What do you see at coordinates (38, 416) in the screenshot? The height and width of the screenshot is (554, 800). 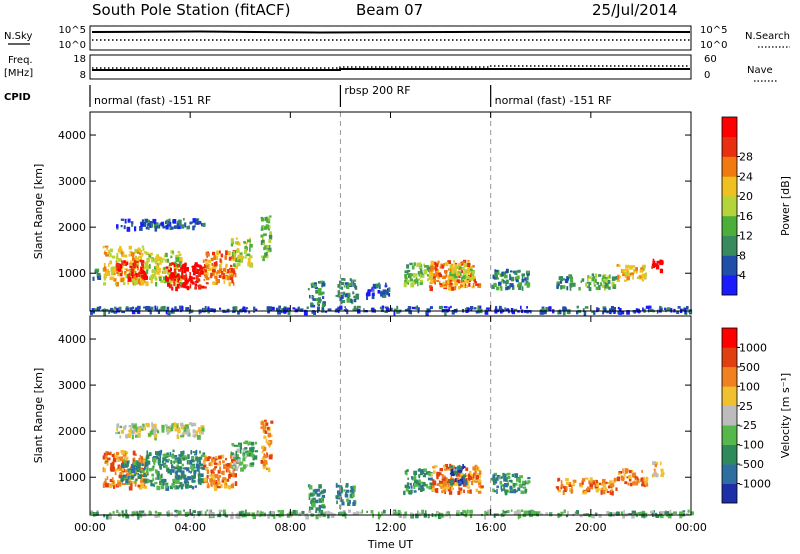 I see `y-axis-label: Slant Range [km]` at bounding box center [38, 416].